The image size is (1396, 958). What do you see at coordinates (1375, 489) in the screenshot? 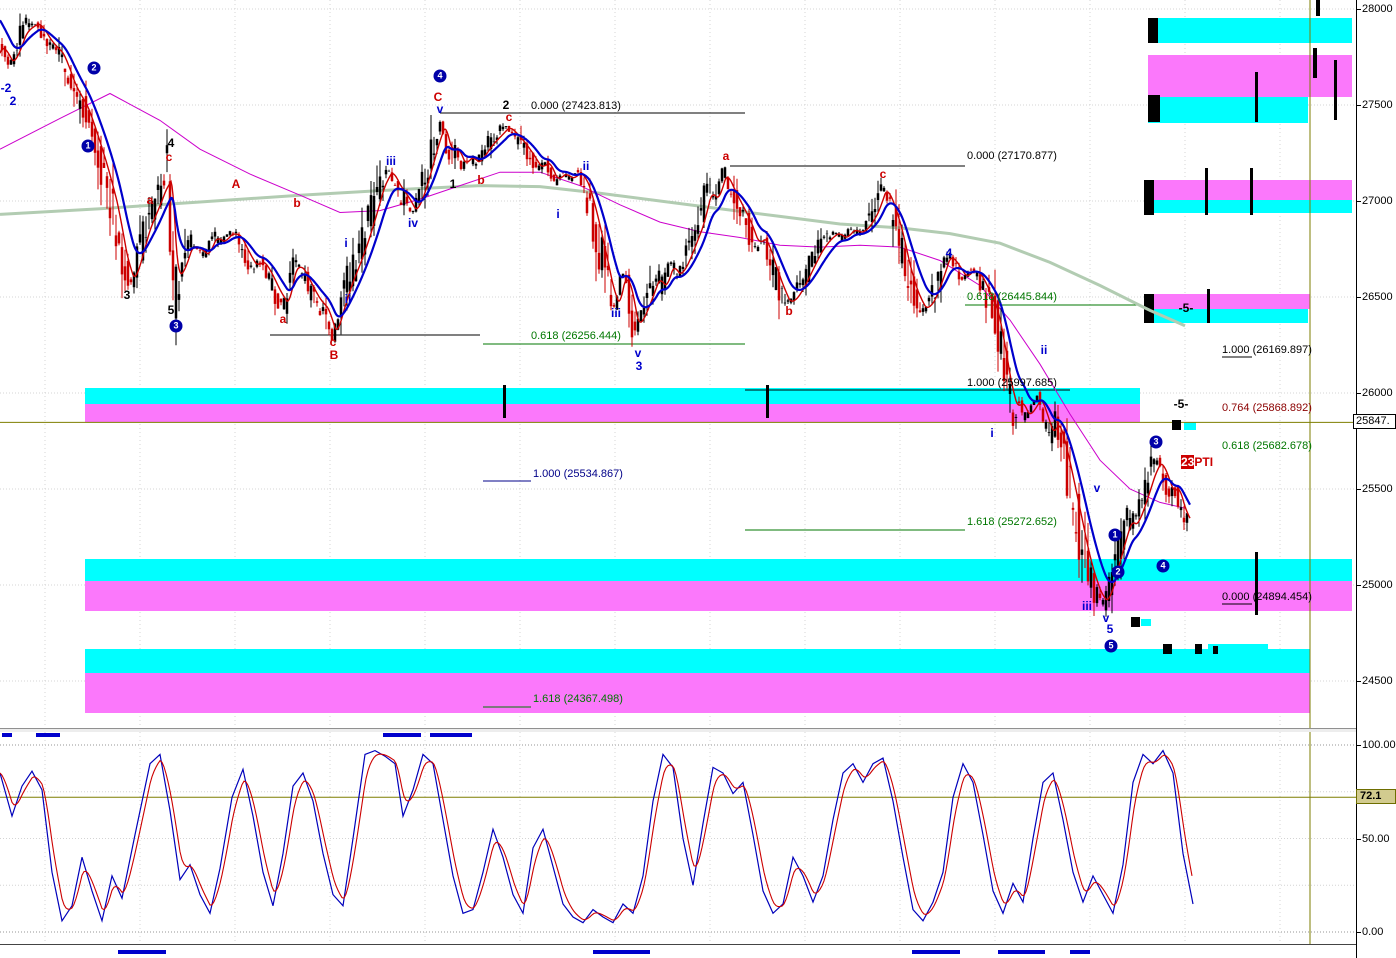
I see `price-axis-tick: 25500` at bounding box center [1375, 489].